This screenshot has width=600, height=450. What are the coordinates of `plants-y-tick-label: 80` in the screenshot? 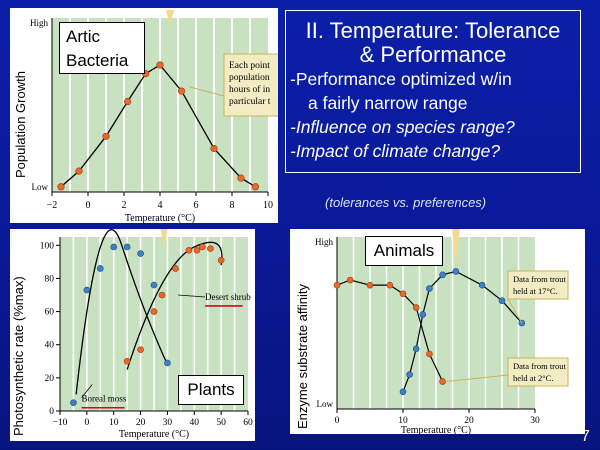 It's located at (50, 279).